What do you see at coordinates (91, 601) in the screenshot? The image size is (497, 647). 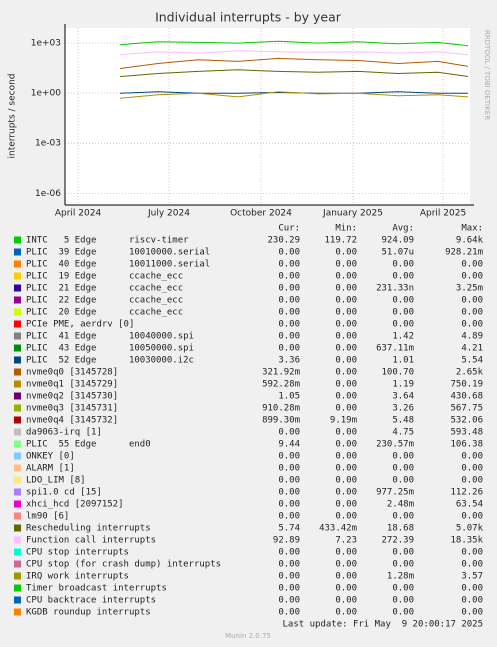 I see `legend-label: CPU backtrace interrupts` at bounding box center [91, 601].